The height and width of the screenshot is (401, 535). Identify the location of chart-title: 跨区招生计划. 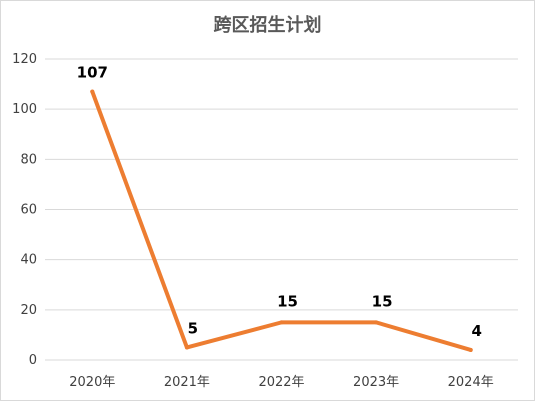
(267, 25).